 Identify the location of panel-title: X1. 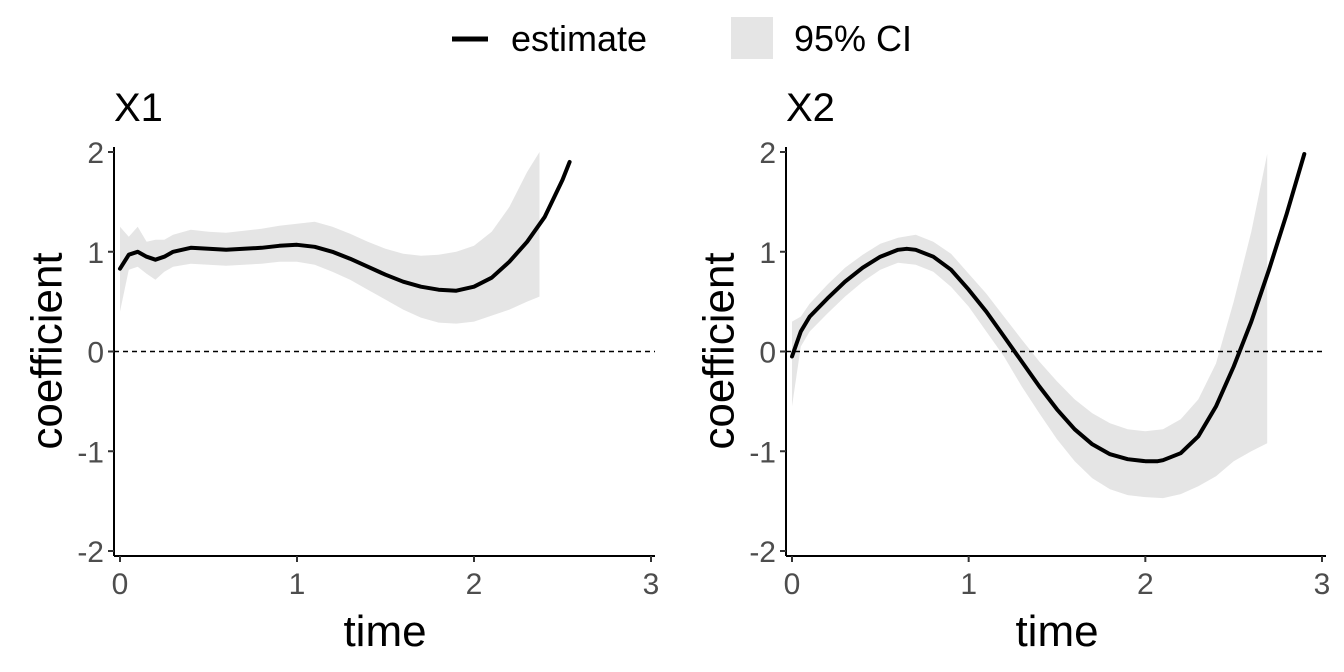
(138, 108).